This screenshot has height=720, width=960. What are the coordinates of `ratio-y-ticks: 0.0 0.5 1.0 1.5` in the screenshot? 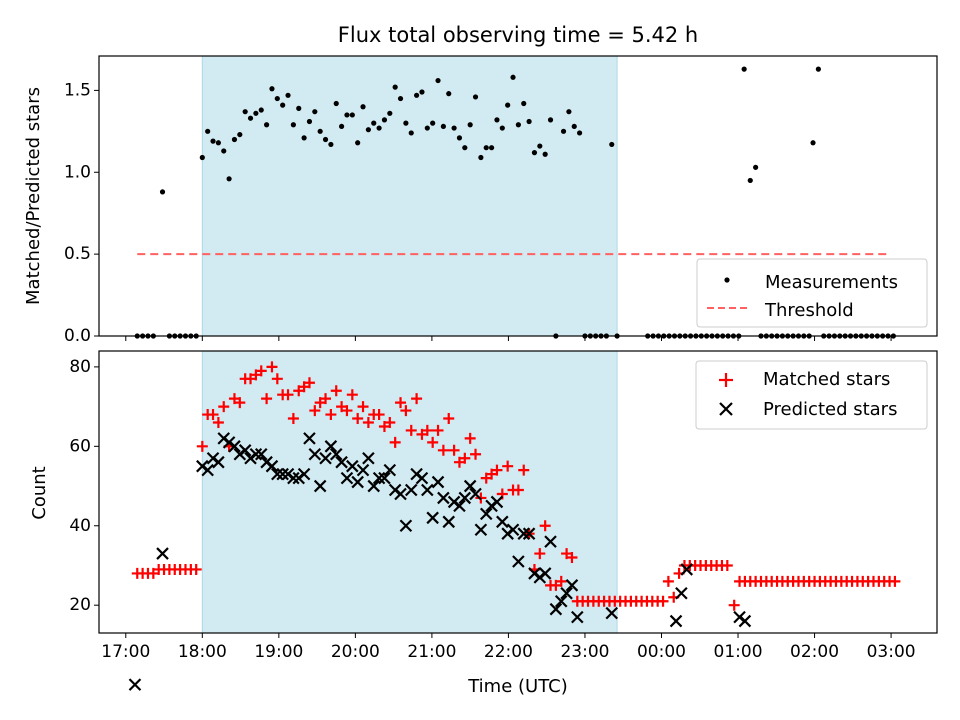 It's located at (81, 213).